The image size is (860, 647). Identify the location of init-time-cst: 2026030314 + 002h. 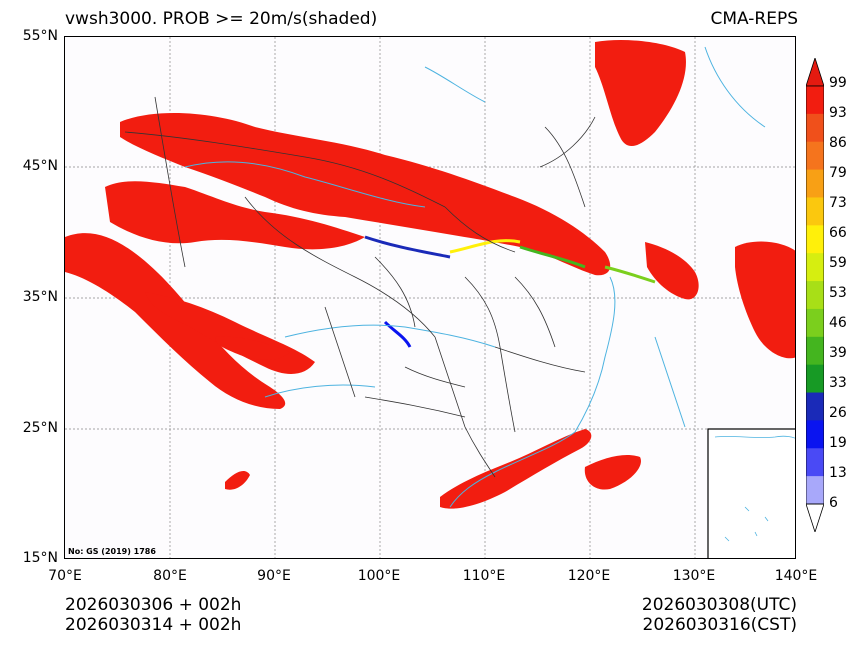
(153, 625).